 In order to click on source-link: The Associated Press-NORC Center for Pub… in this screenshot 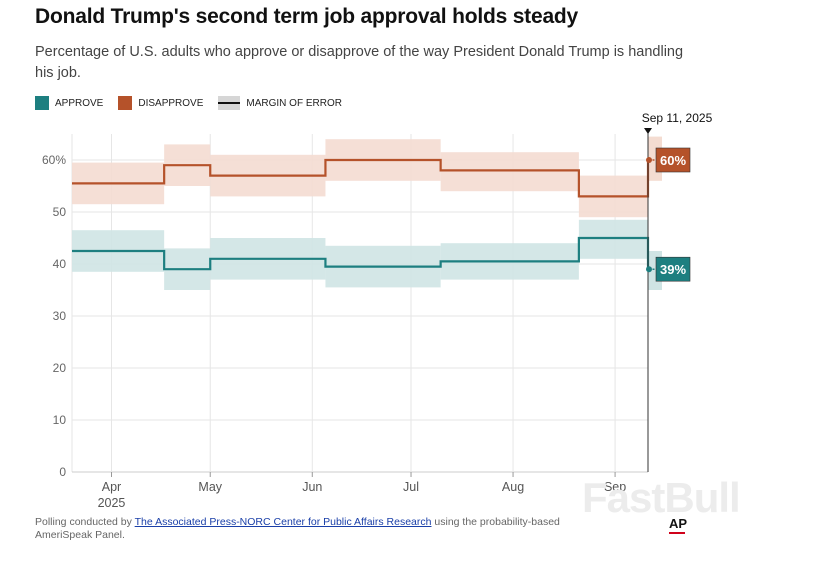, I will do `click(283, 522)`.